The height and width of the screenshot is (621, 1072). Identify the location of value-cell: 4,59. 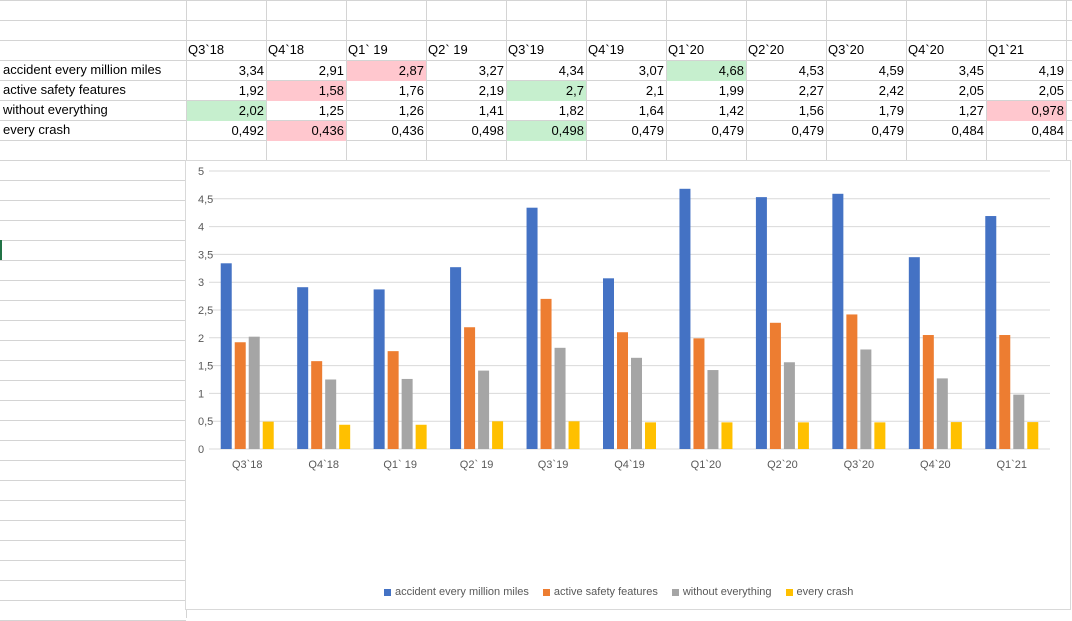
(891, 70).